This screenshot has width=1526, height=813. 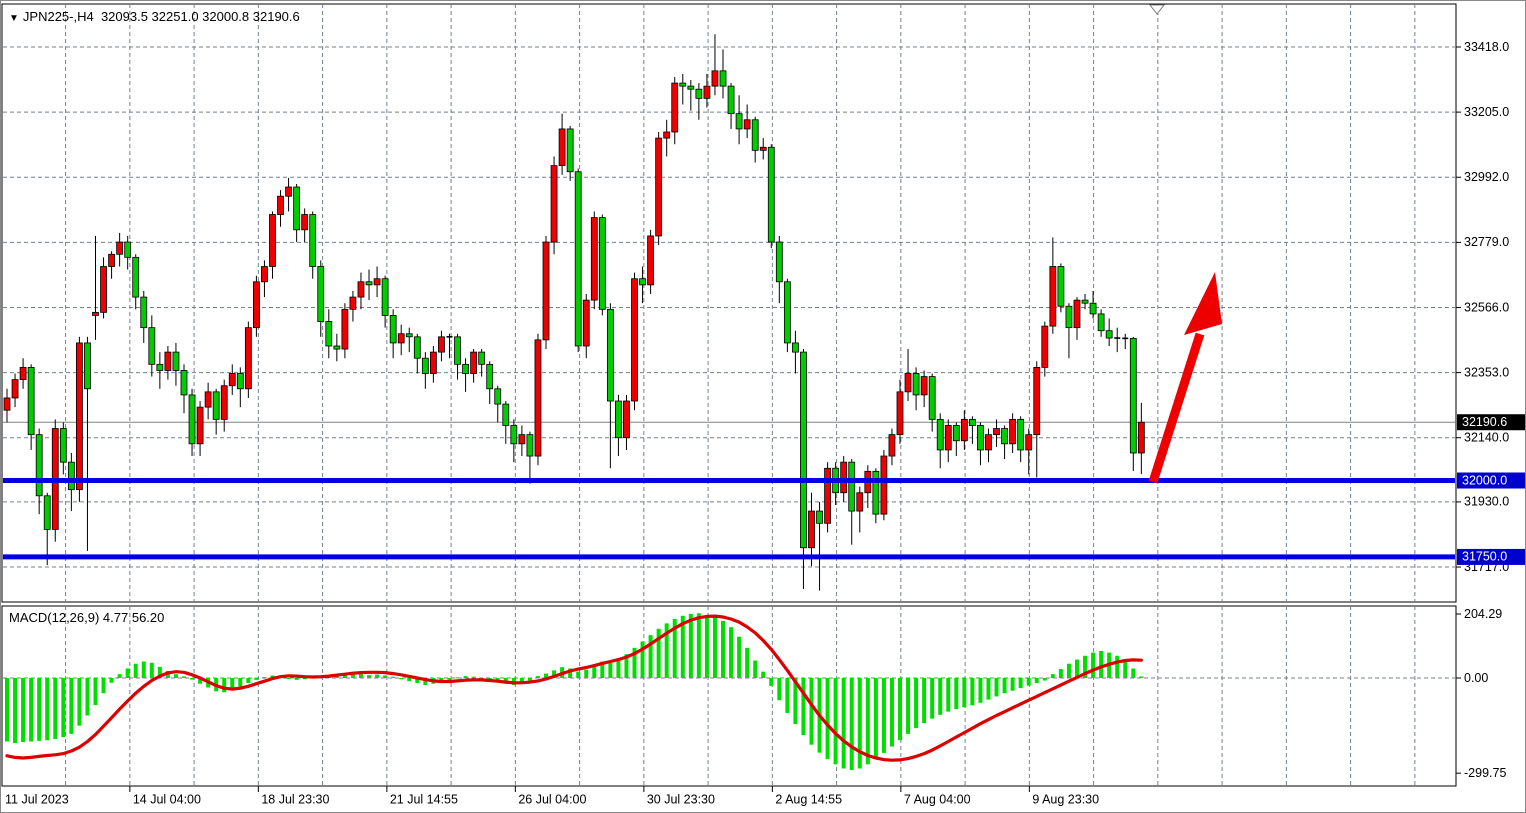 What do you see at coordinates (1484, 480) in the screenshot?
I see `support-price-label: 32000.0` at bounding box center [1484, 480].